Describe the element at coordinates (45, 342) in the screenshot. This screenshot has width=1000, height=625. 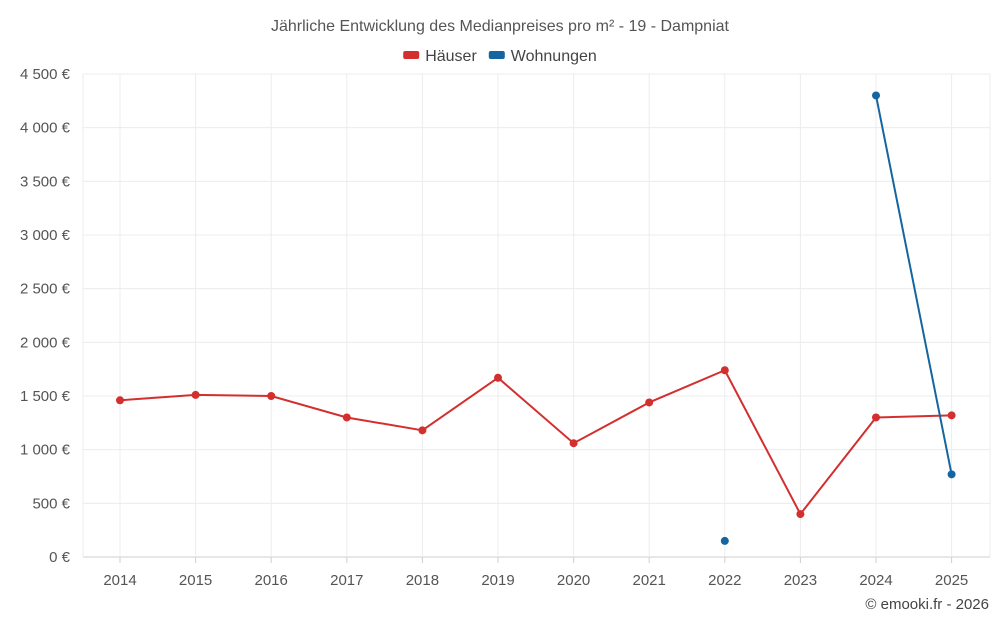
I see `y-tick-label: 2 000 €` at that location.